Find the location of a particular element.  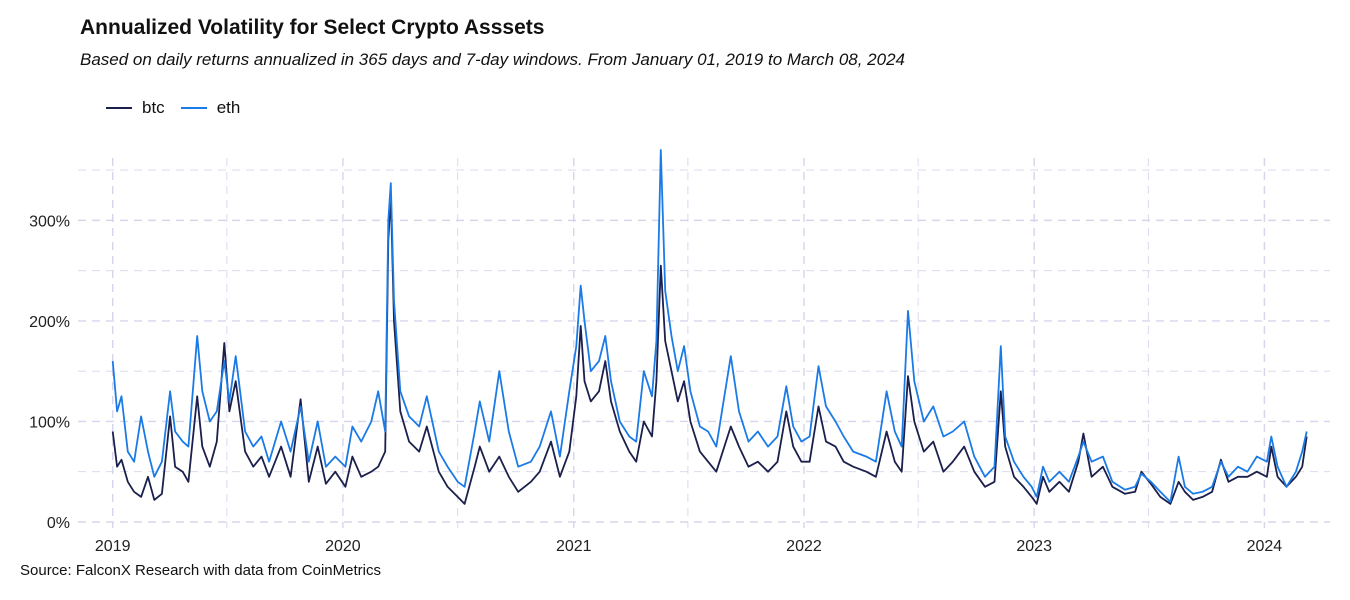

x-tick-label: 2020 is located at coordinates (343, 546).